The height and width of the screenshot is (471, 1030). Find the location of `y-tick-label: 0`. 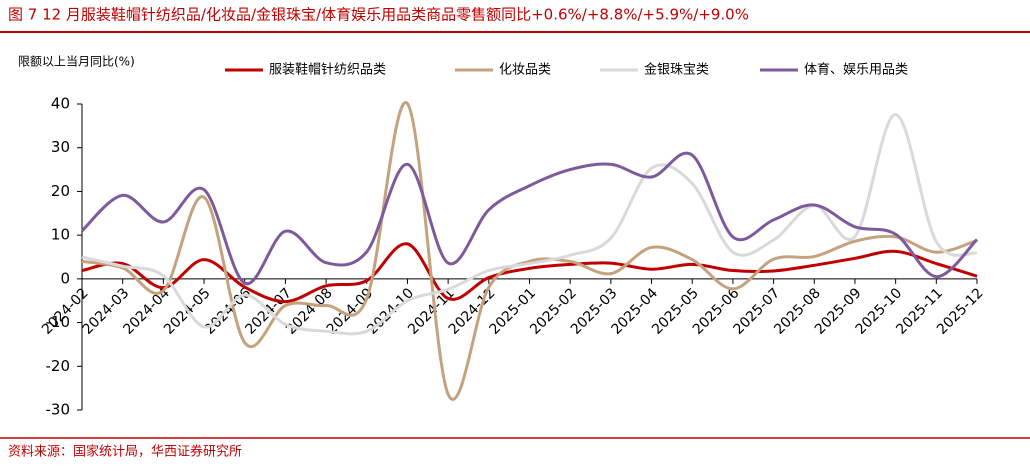

y-tick-label: 0 is located at coordinates (65, 278).